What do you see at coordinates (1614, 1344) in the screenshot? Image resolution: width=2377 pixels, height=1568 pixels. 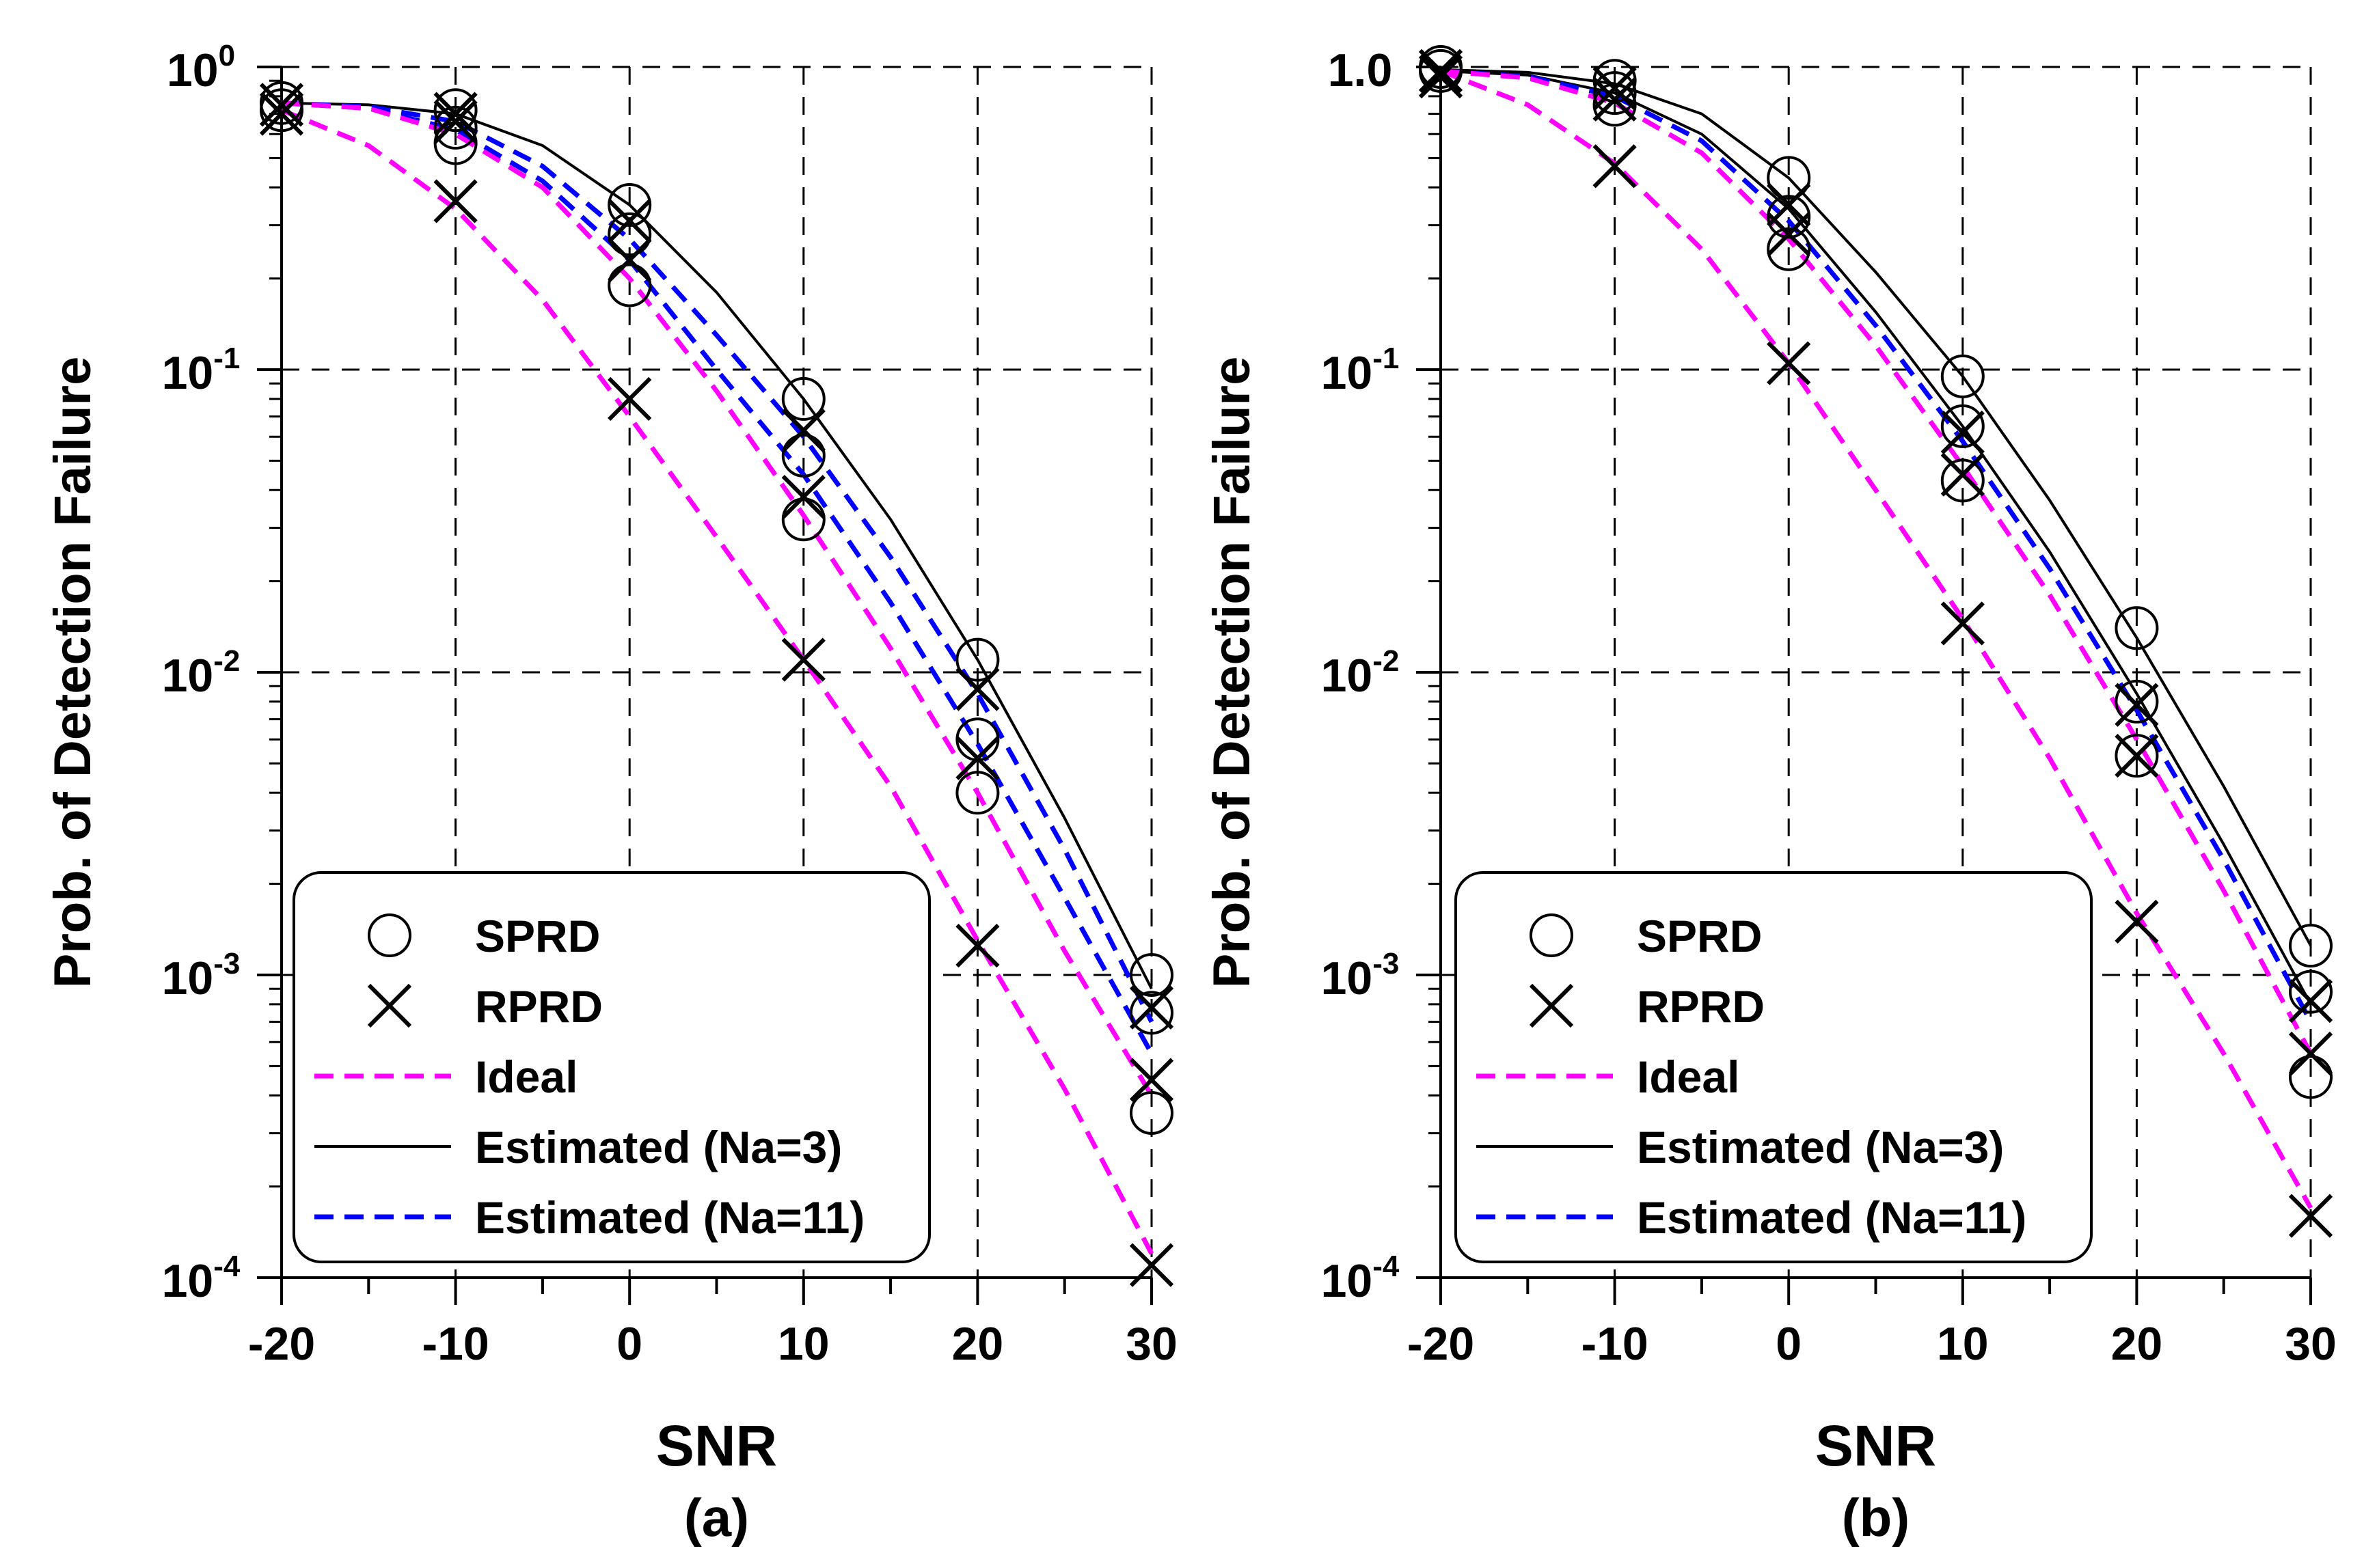 I see `x-tick-label: -10` at bounding box center [1614, 1344].